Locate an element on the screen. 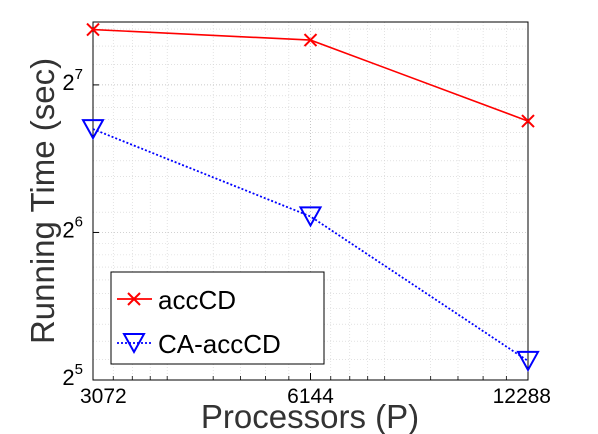 The width and height of the screenshot is (598, 434). y-tick-label: 26 is located at coordinates (72, 227).